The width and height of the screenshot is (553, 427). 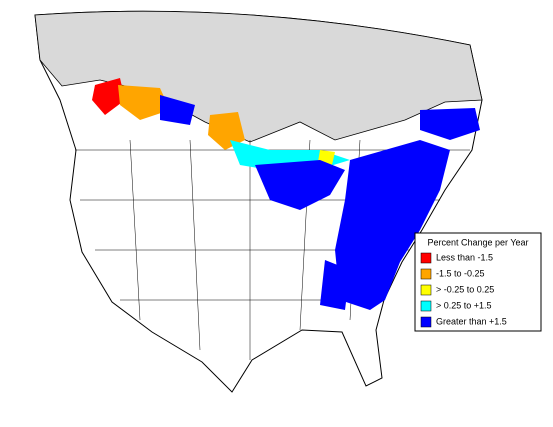 What do you see at coordinates (465, 289) in the screenshot?
I see `legend-label: > -0.25 to 0.25` at bounding box center [465, 289].